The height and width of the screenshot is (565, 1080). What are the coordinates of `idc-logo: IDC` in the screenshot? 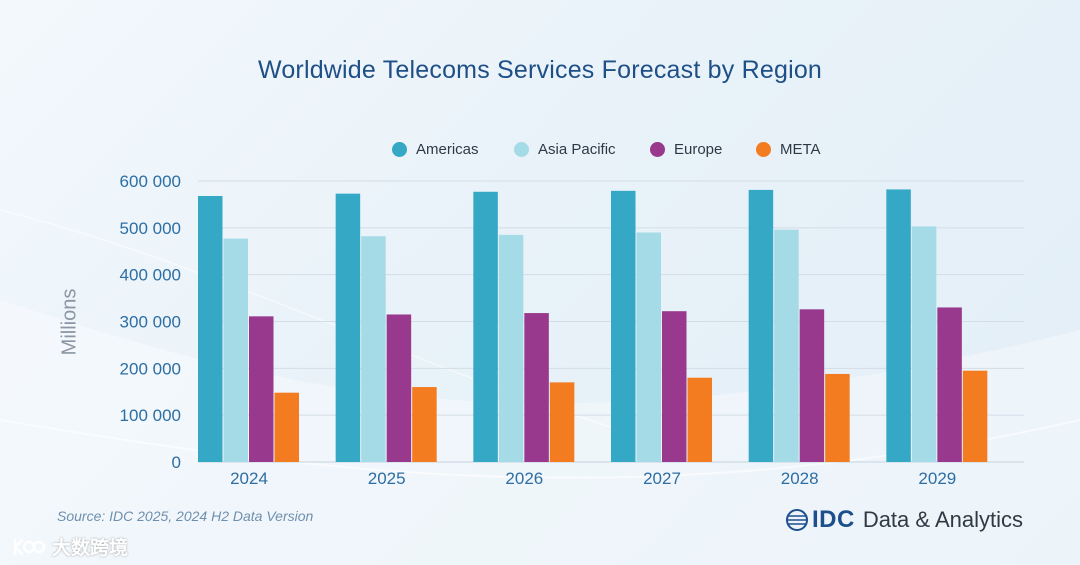 It's located at (820, 520).